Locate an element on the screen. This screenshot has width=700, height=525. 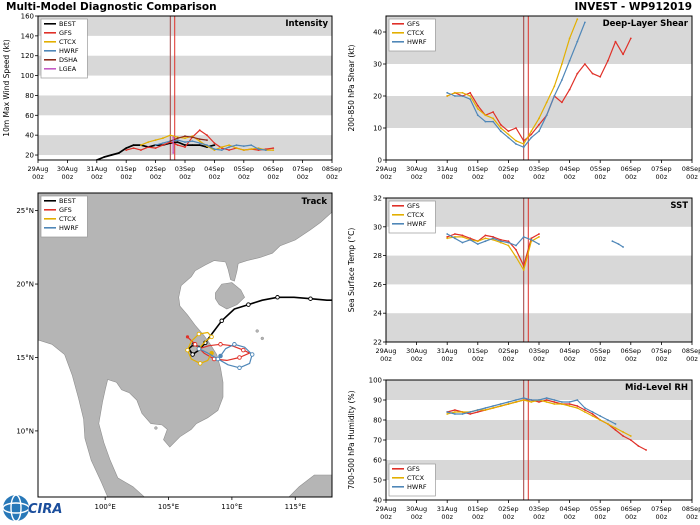
x-tick-date: 04Sep is located at coordinates (569, 509).